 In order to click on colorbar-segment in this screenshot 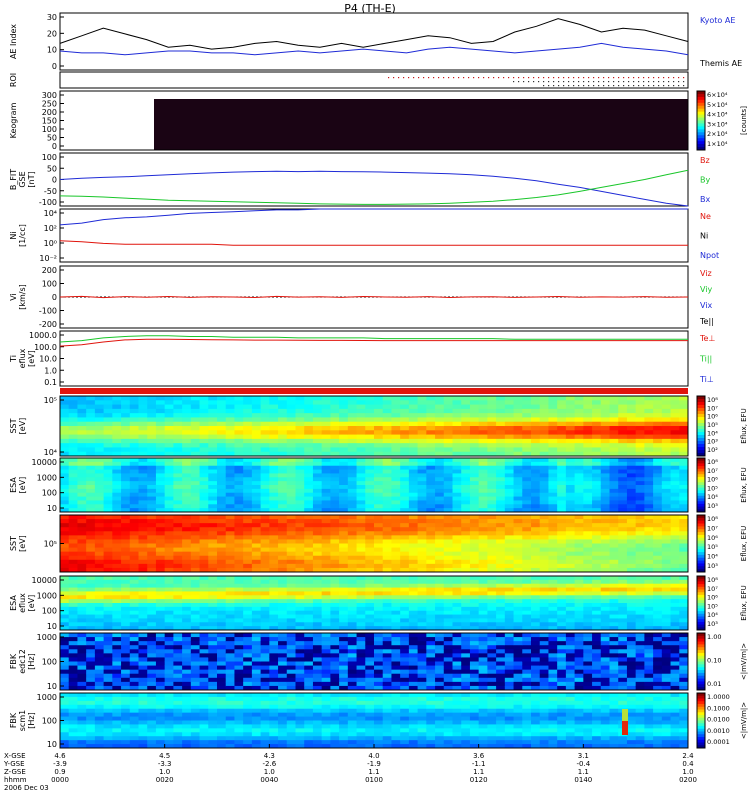, I will do `click(701, 489)`.